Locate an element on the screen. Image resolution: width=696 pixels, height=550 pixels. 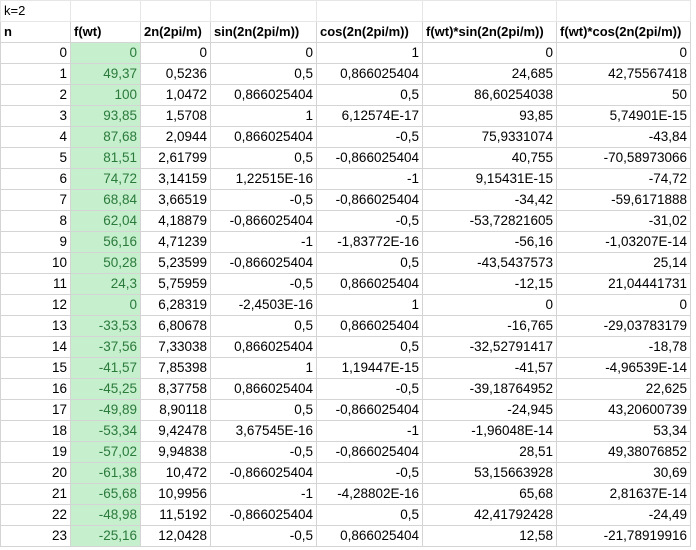
table-cell: 13 is located at coordinates (35, 326).